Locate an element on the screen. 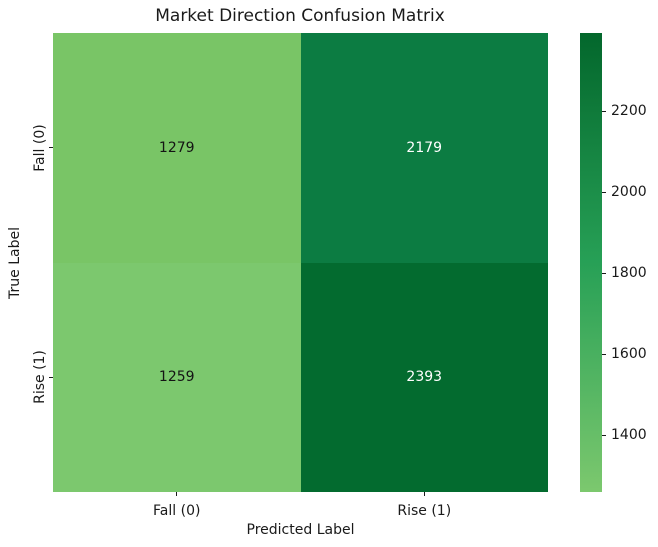 This screenshot has width=658, height=547. colorbar-tick-label: 2000 is located at coordinates (629, 192).